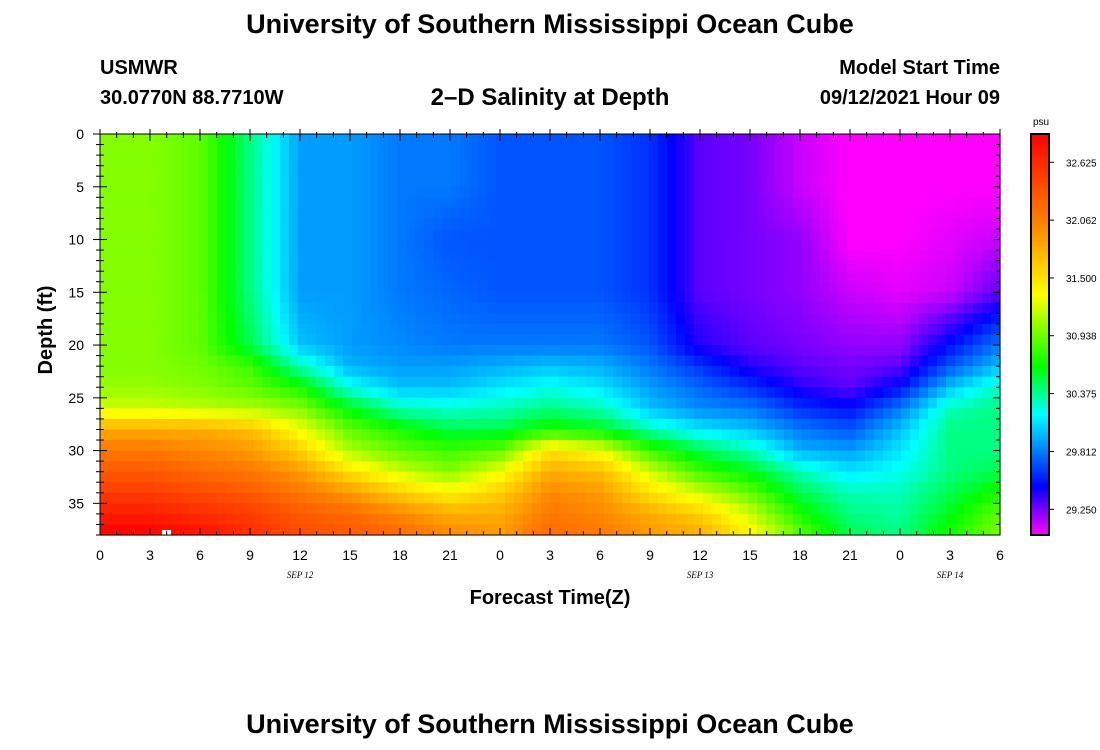  What do you see at coordinates (1081, 221) in the screenshot?
I see `colorbar-tick-label: 32.062` at bounding box center [1081, 221].